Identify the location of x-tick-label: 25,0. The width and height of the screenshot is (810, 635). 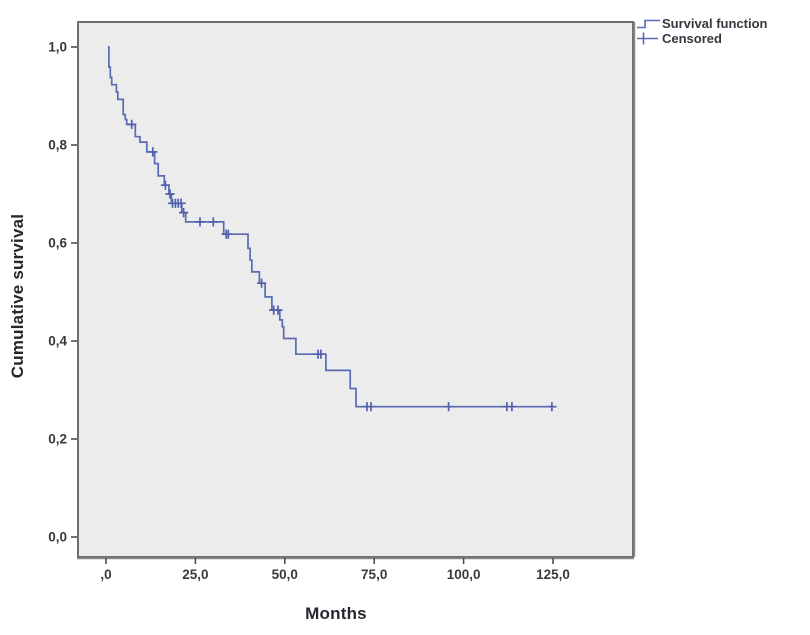
(195, 574).